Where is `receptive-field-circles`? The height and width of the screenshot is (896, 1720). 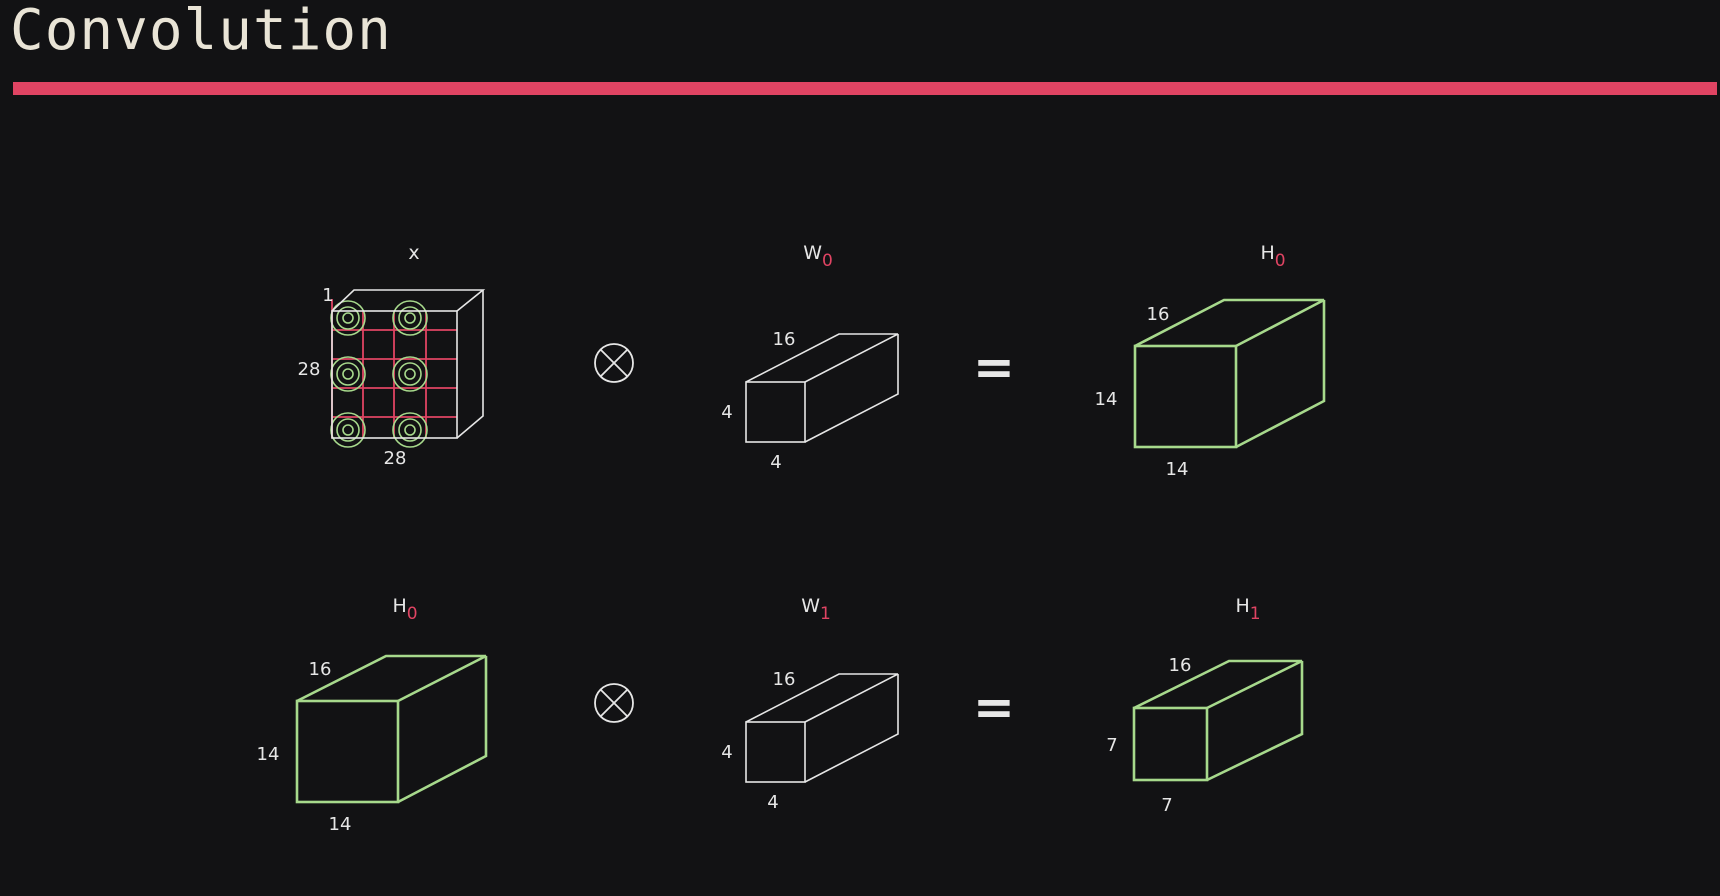 receptive-field-circles is located at coordinates (379, 374).